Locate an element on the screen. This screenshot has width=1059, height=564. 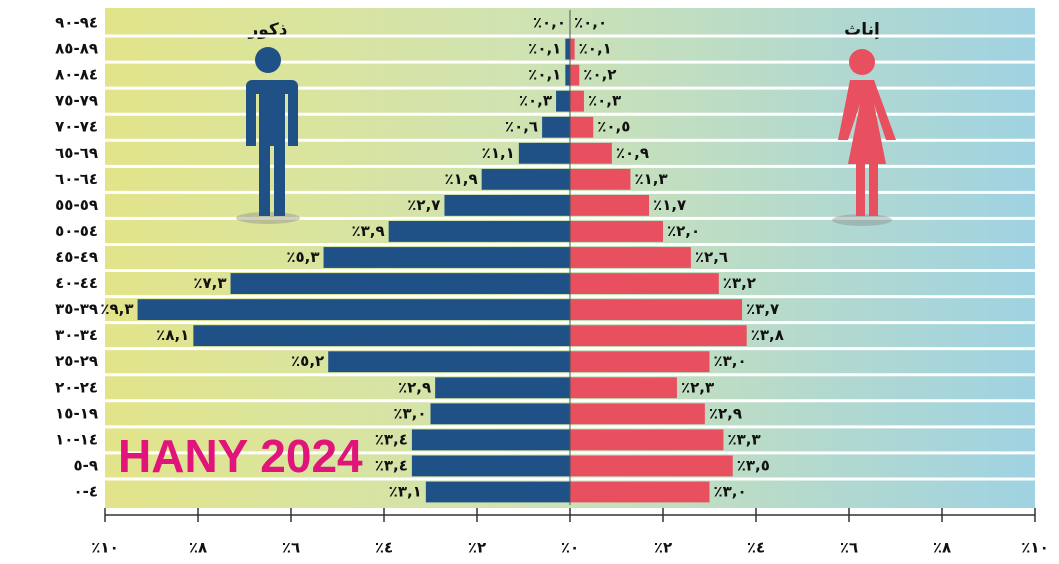
data-label: ٪٢,٠ is located at coordinates (683, 231).